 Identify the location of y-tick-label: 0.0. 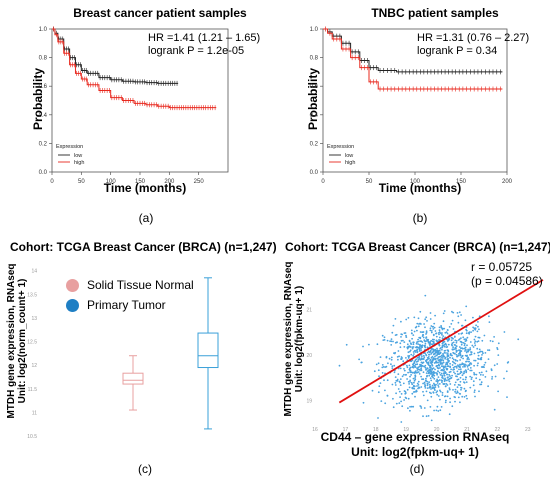
(43, 173).